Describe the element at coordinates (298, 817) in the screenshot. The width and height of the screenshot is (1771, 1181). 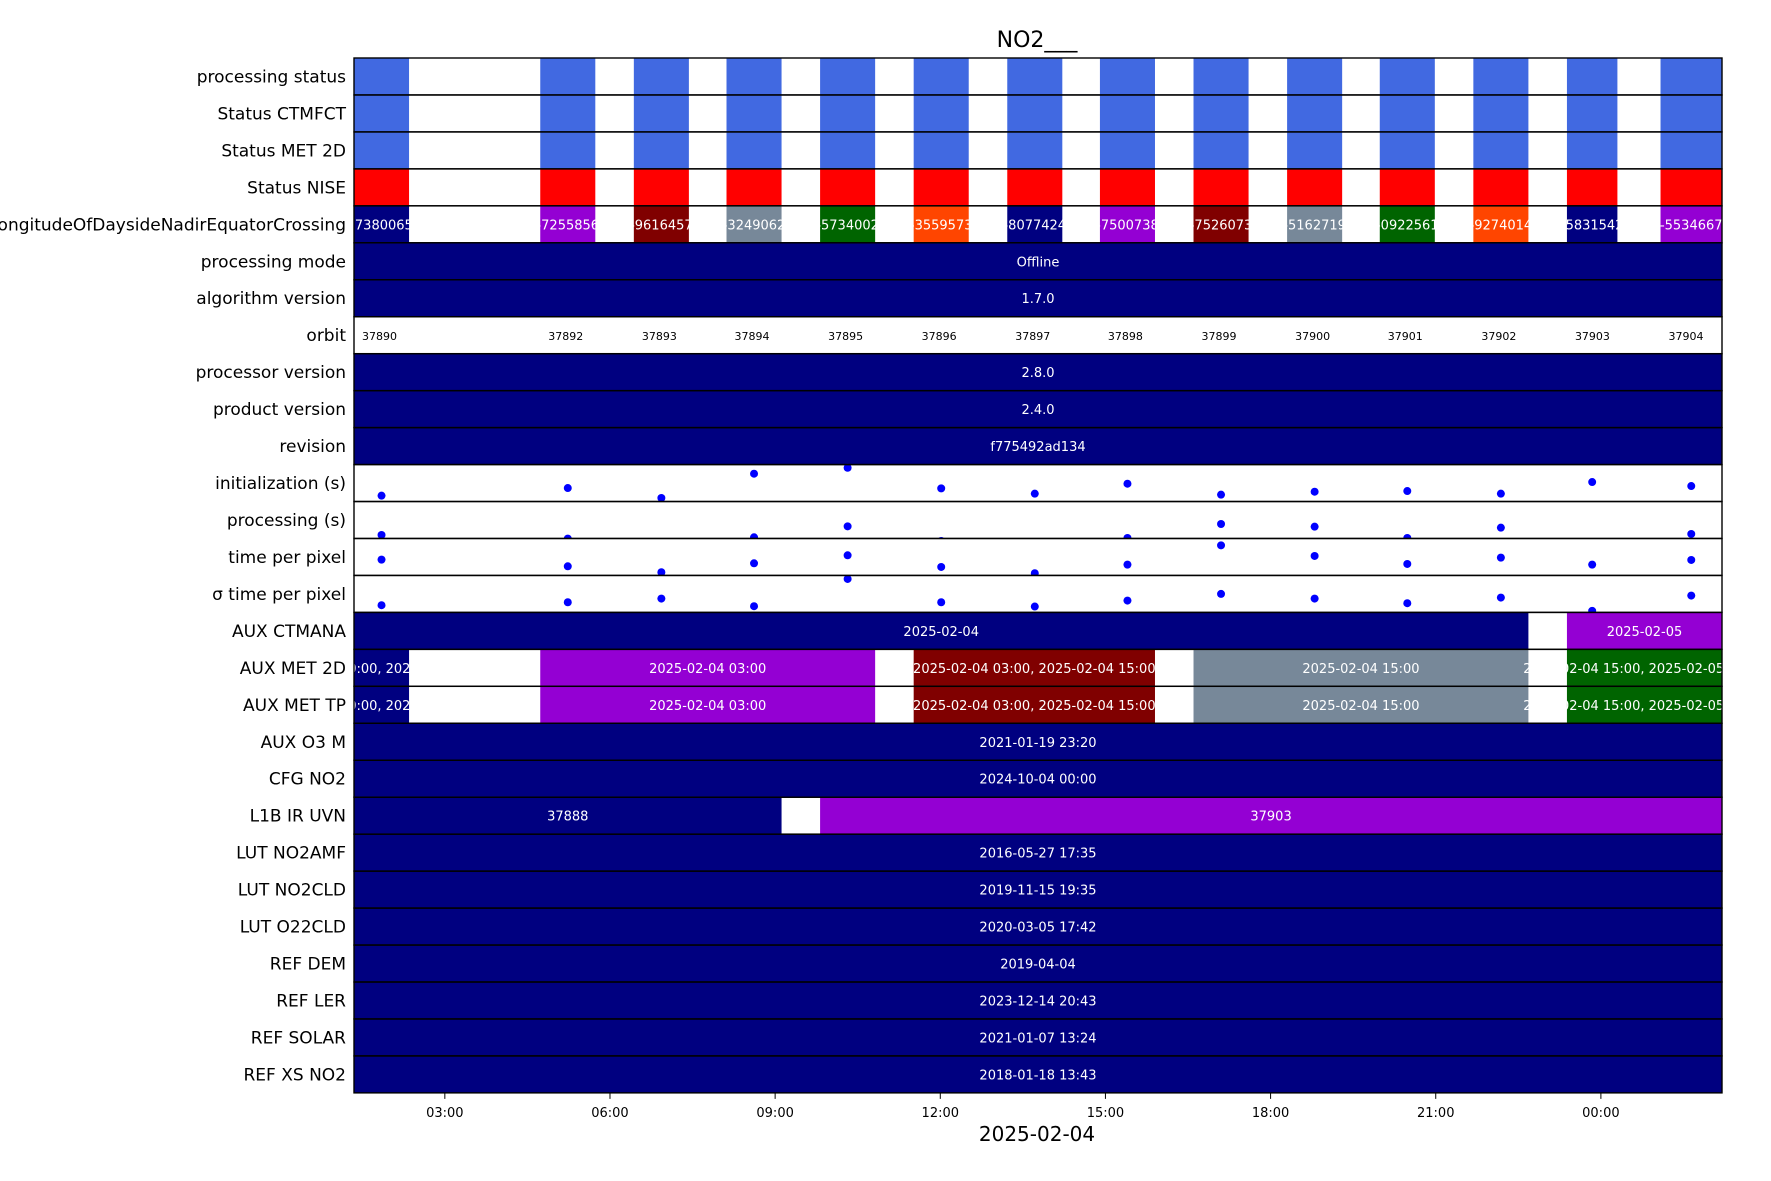
I see `row-label: L1B IR UVN` at that location.